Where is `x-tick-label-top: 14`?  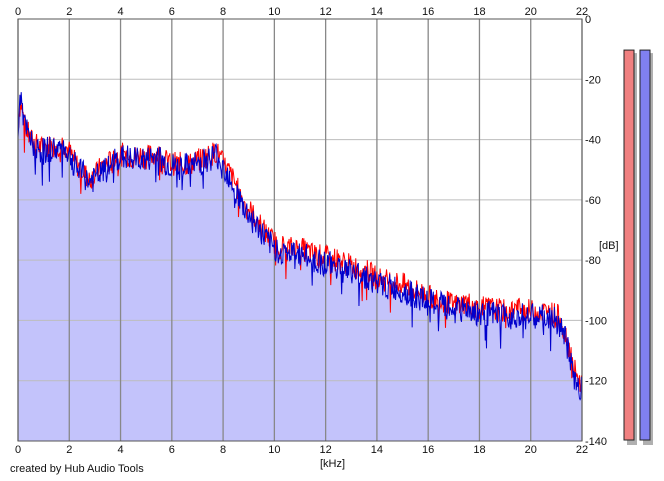
x-tick-label-top: 14 is located at coordinates (377, 12).